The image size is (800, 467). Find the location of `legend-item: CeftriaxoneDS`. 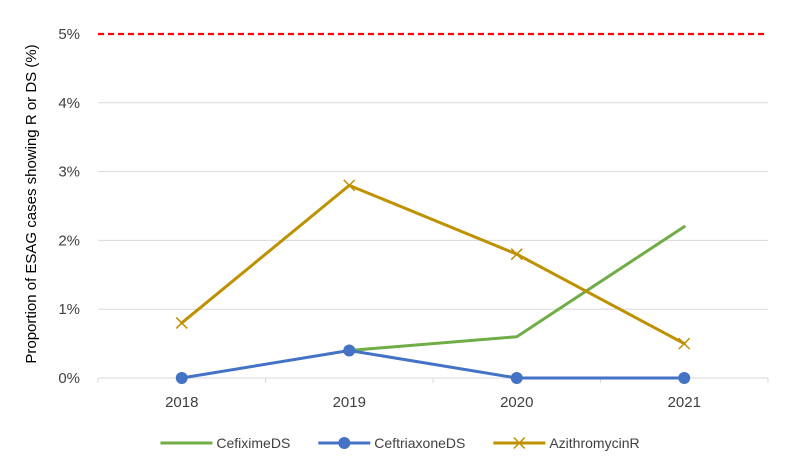

legend-item: CeftriaxoneDS is located at coordinates (391, 443).